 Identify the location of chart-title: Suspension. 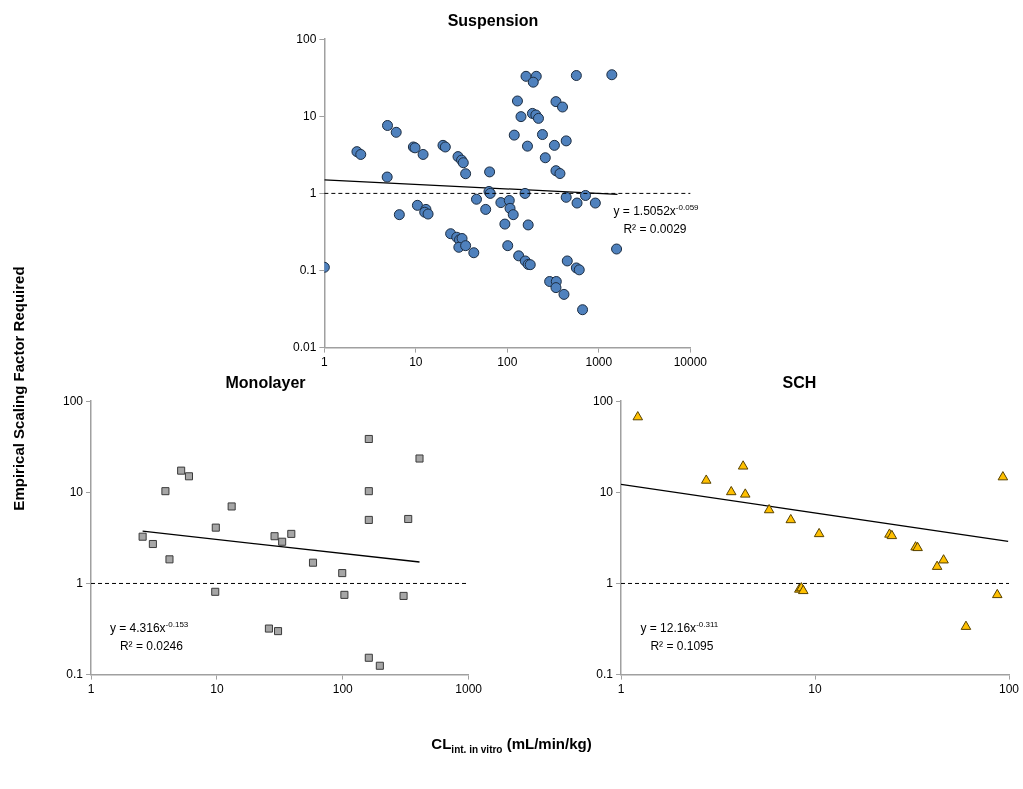
(493, 21).